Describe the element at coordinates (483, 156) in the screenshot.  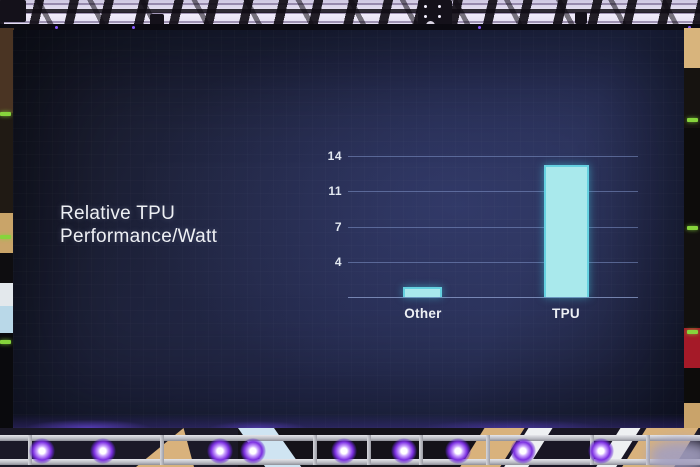
I see `gridline: 14` at that location.